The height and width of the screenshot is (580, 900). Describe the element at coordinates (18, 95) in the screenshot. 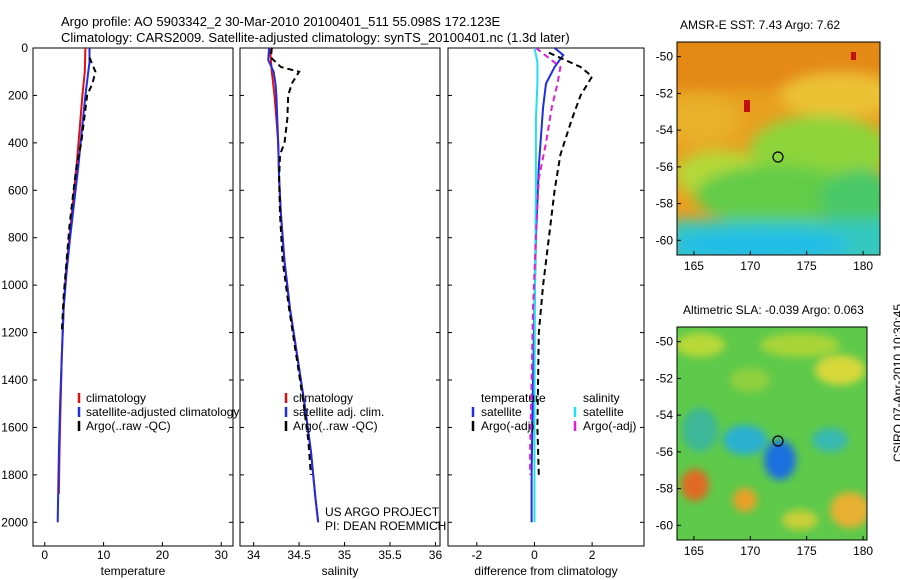

I see `y-tick-label: 200` at that location.